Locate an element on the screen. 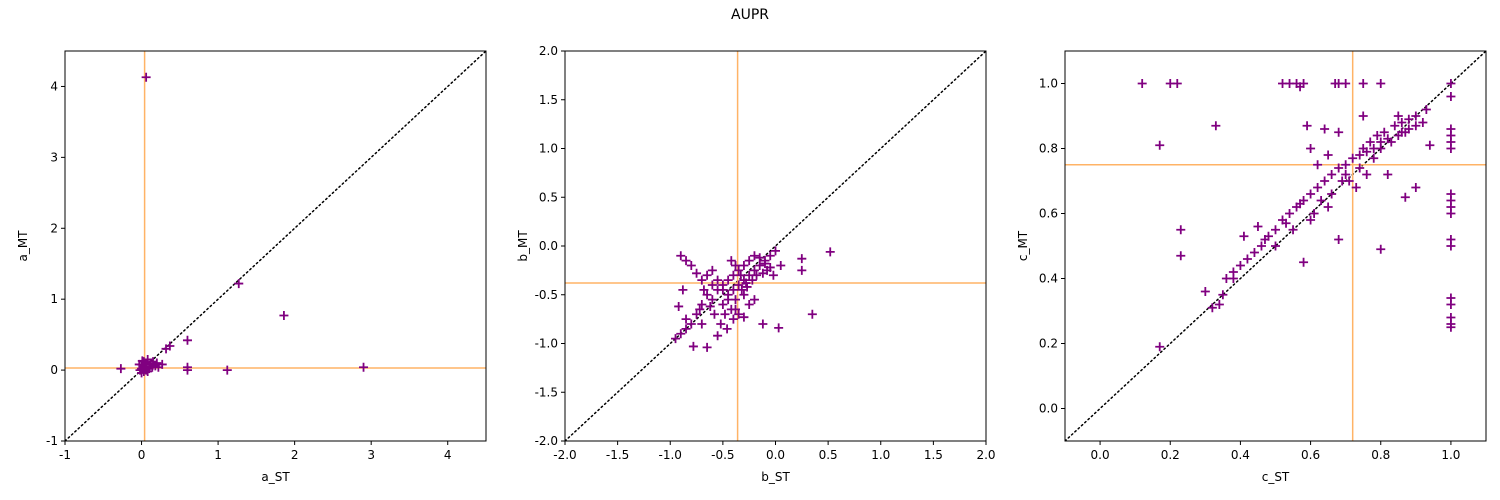 The image size is (1500, 500). y-tick-label: 1.0 is located at coordinates (548, 149).